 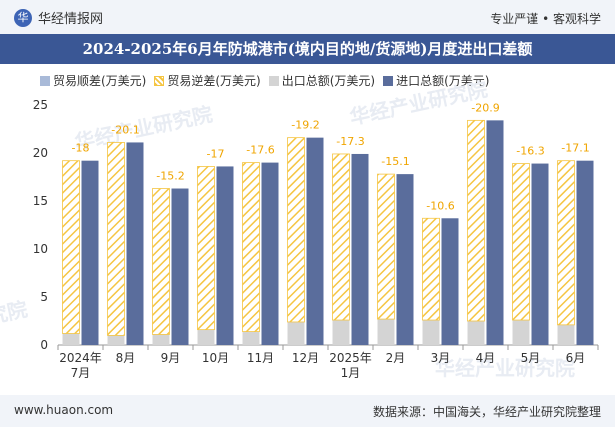 What do you see at coordinates (531, 358) in the screenshot?
I see `x-tick-label: 5月` at bounding box center [531, 358].